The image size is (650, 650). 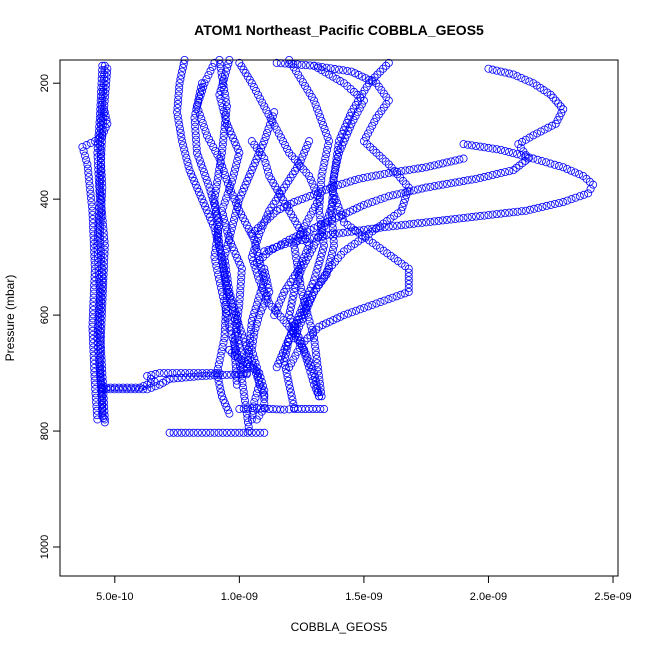 What do you see at coordinates (612, 597) in the screenshot?
I see `x-tick-label: 2.5e-09` at bounding box center [612, 597].